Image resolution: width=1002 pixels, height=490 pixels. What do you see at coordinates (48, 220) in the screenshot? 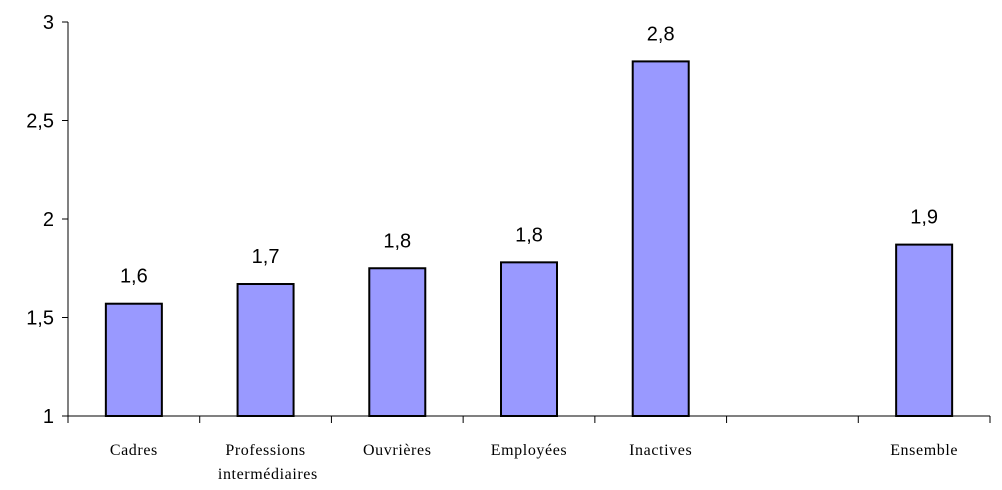
I see `y-tick-label: 2` at bounding box center [48, 220].